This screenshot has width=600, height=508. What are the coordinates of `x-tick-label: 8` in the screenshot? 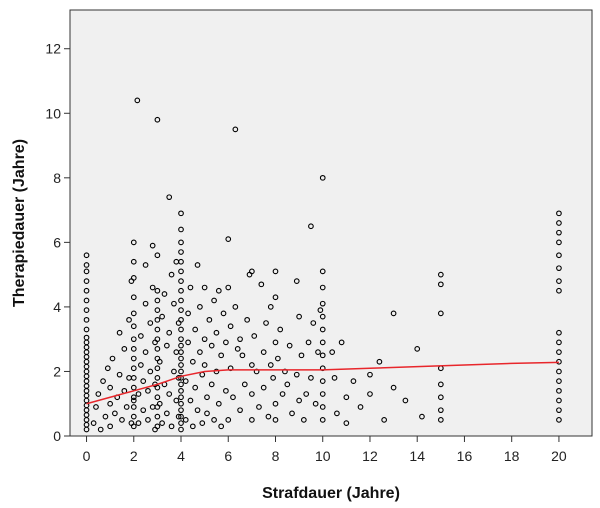 It's located at (276, 456).